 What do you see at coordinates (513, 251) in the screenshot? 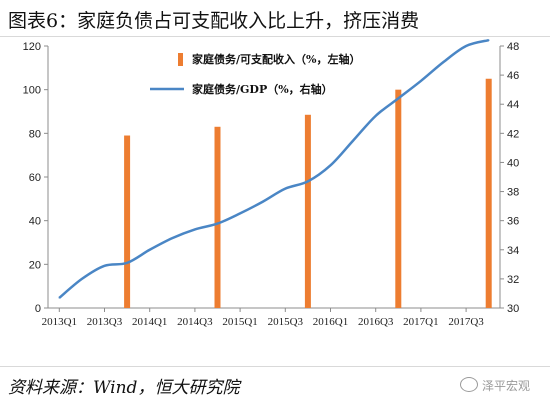
I see `right-tick-label: 34` at bounding box center [513, 251].